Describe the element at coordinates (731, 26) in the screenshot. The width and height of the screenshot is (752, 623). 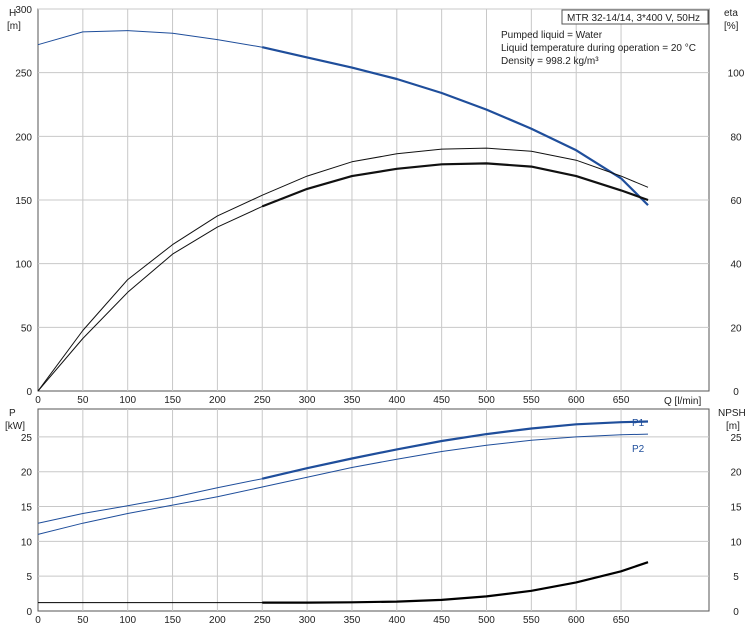
I see `upper-right-axis-unit: [%]` at that location.